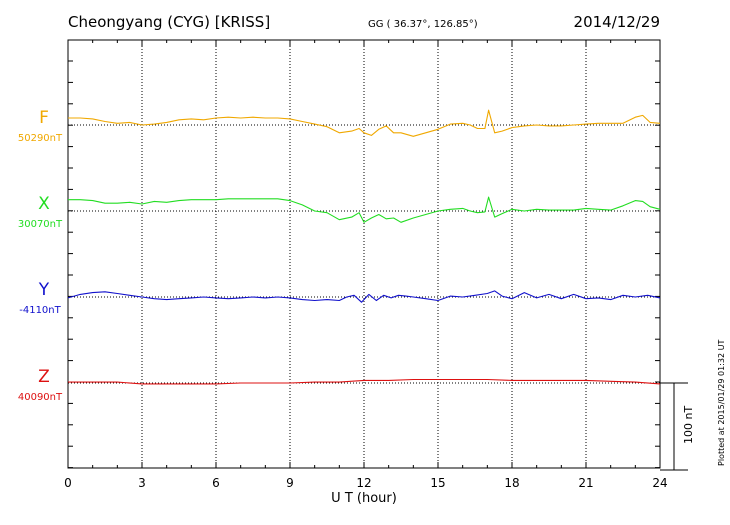 Image resolution: width=730 pixels, height=525 pixels. Describe the element at coordinates (364, 296) in the screenshot. I see `series-line-y` at that location.